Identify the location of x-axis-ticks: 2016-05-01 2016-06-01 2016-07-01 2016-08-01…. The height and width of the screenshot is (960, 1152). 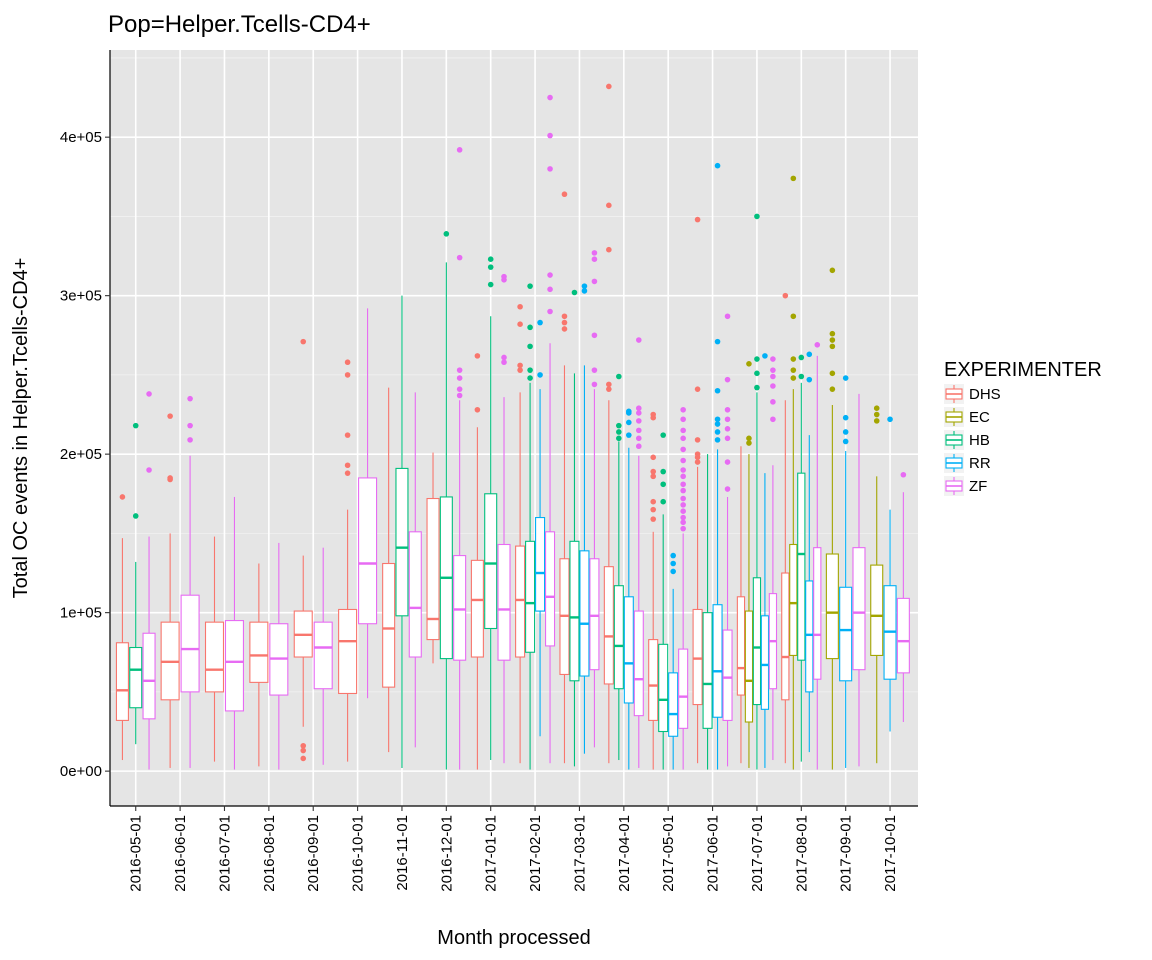
(513, 849).